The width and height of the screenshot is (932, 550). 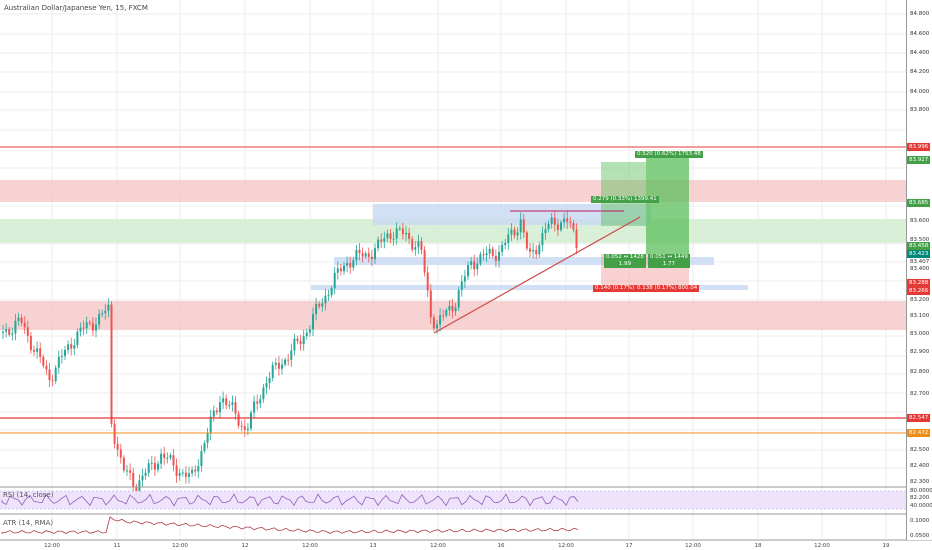 I want to click on price-tick: 83.100, so click(x=920, y=316).